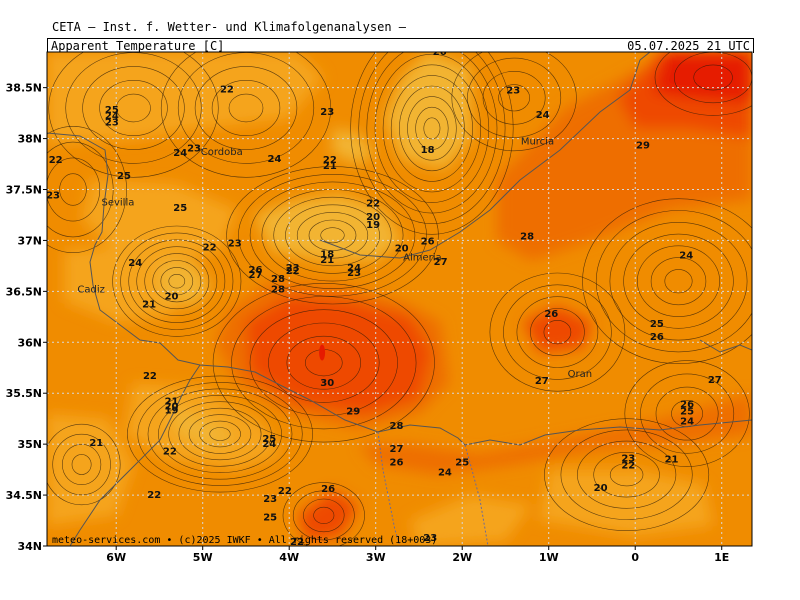 This screenshot has height=600, width=800. Describe the element at coordinates (29, 139) in the screenshot. I see `lat-tick-label: 38N` at that location.